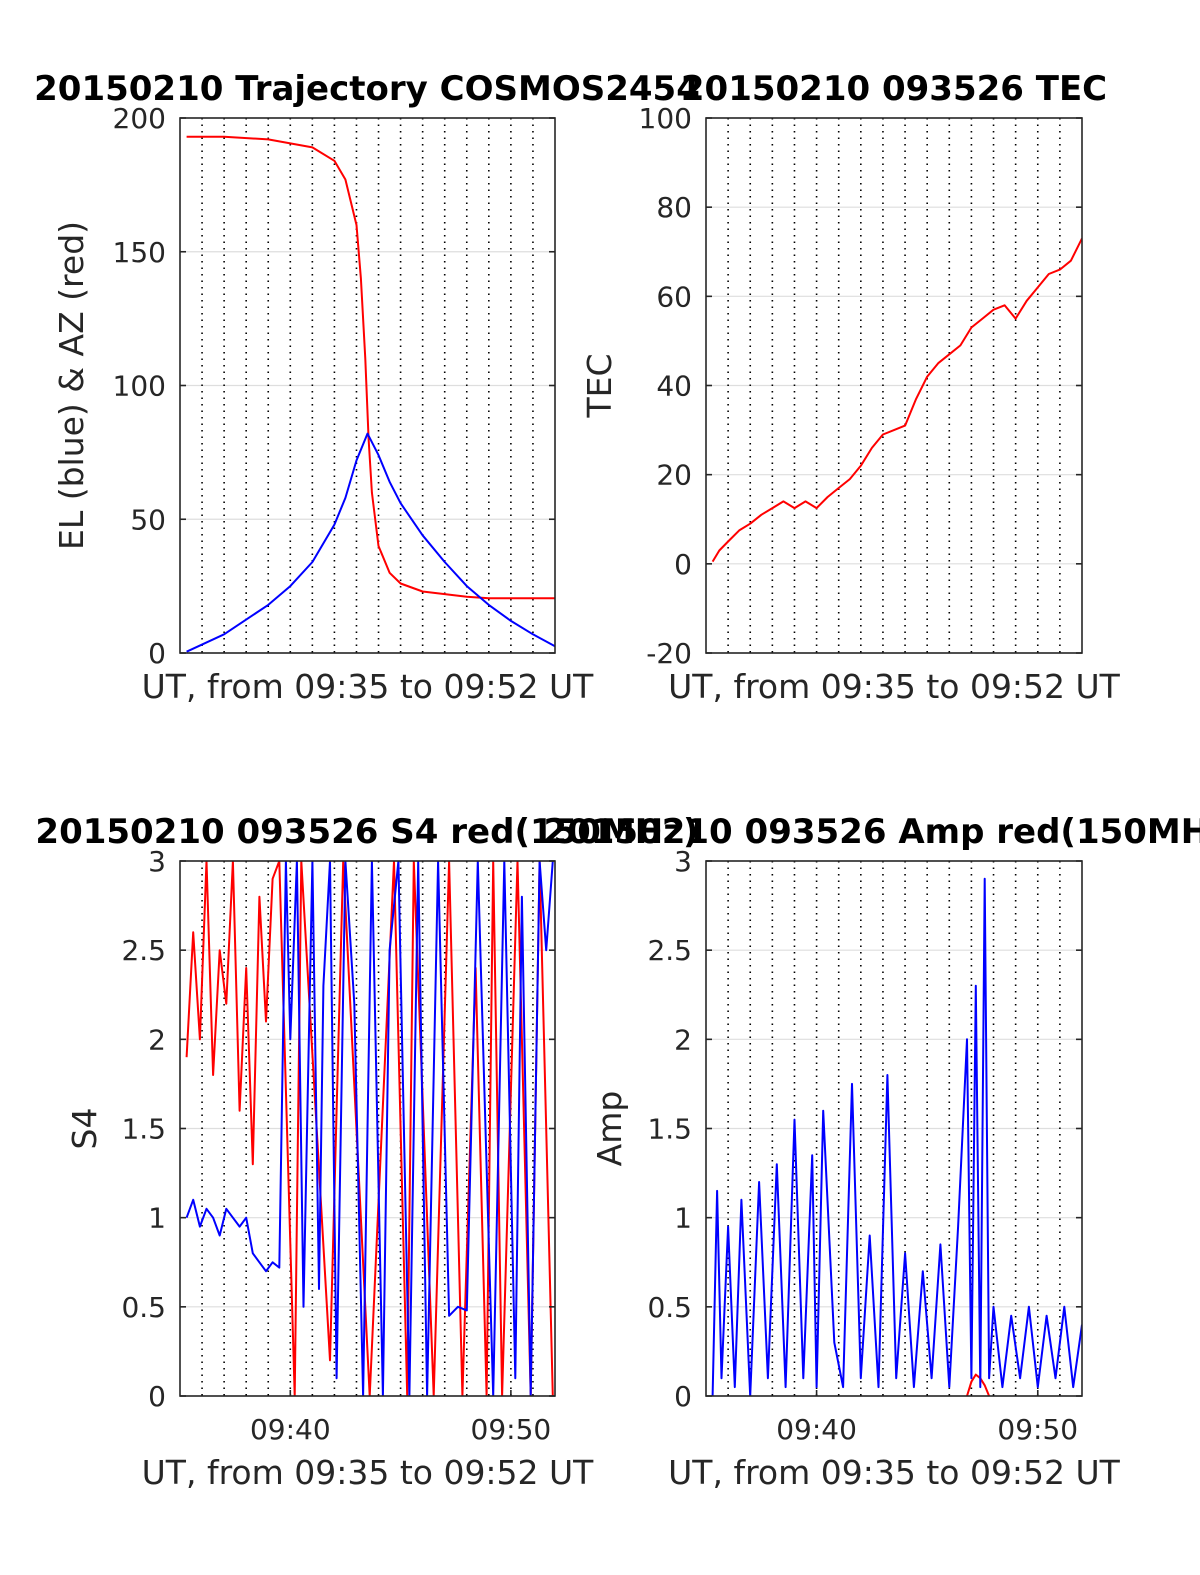 The image size is (1200, 1575). Describe the element at coordinates (674, 475) in the screenshot. I see `y-tick-label: 20` at that location.